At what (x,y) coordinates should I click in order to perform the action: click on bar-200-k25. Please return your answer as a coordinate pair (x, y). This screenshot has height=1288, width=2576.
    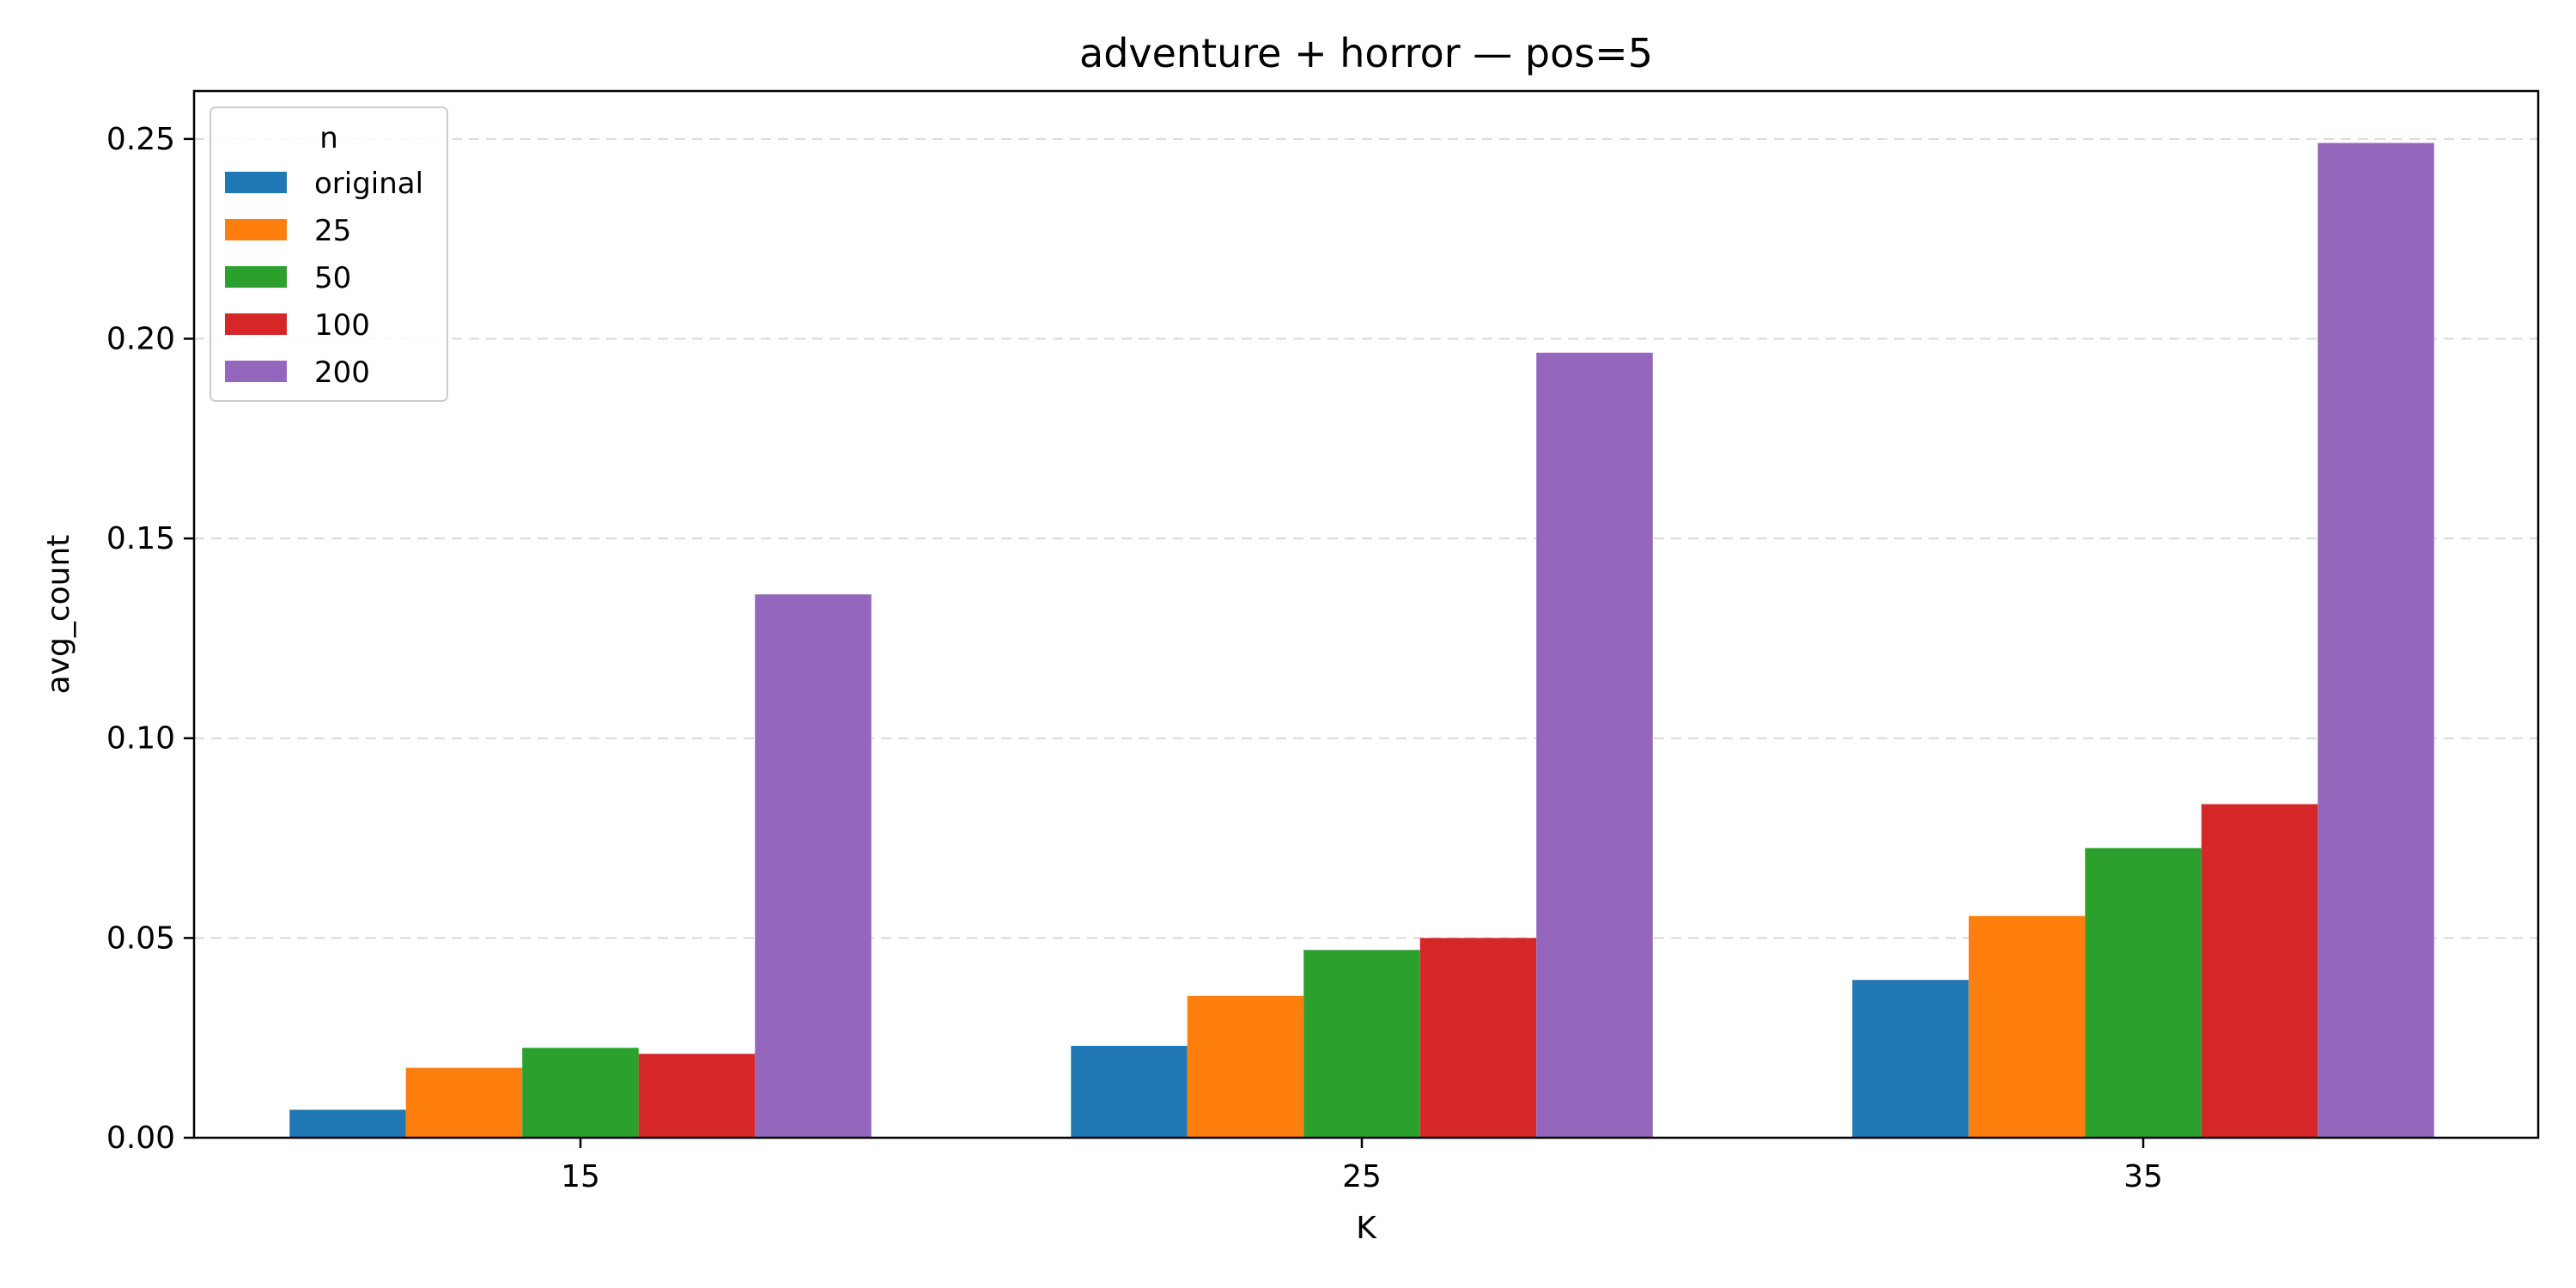
    Looking at the image, I should click on (1594, 745).